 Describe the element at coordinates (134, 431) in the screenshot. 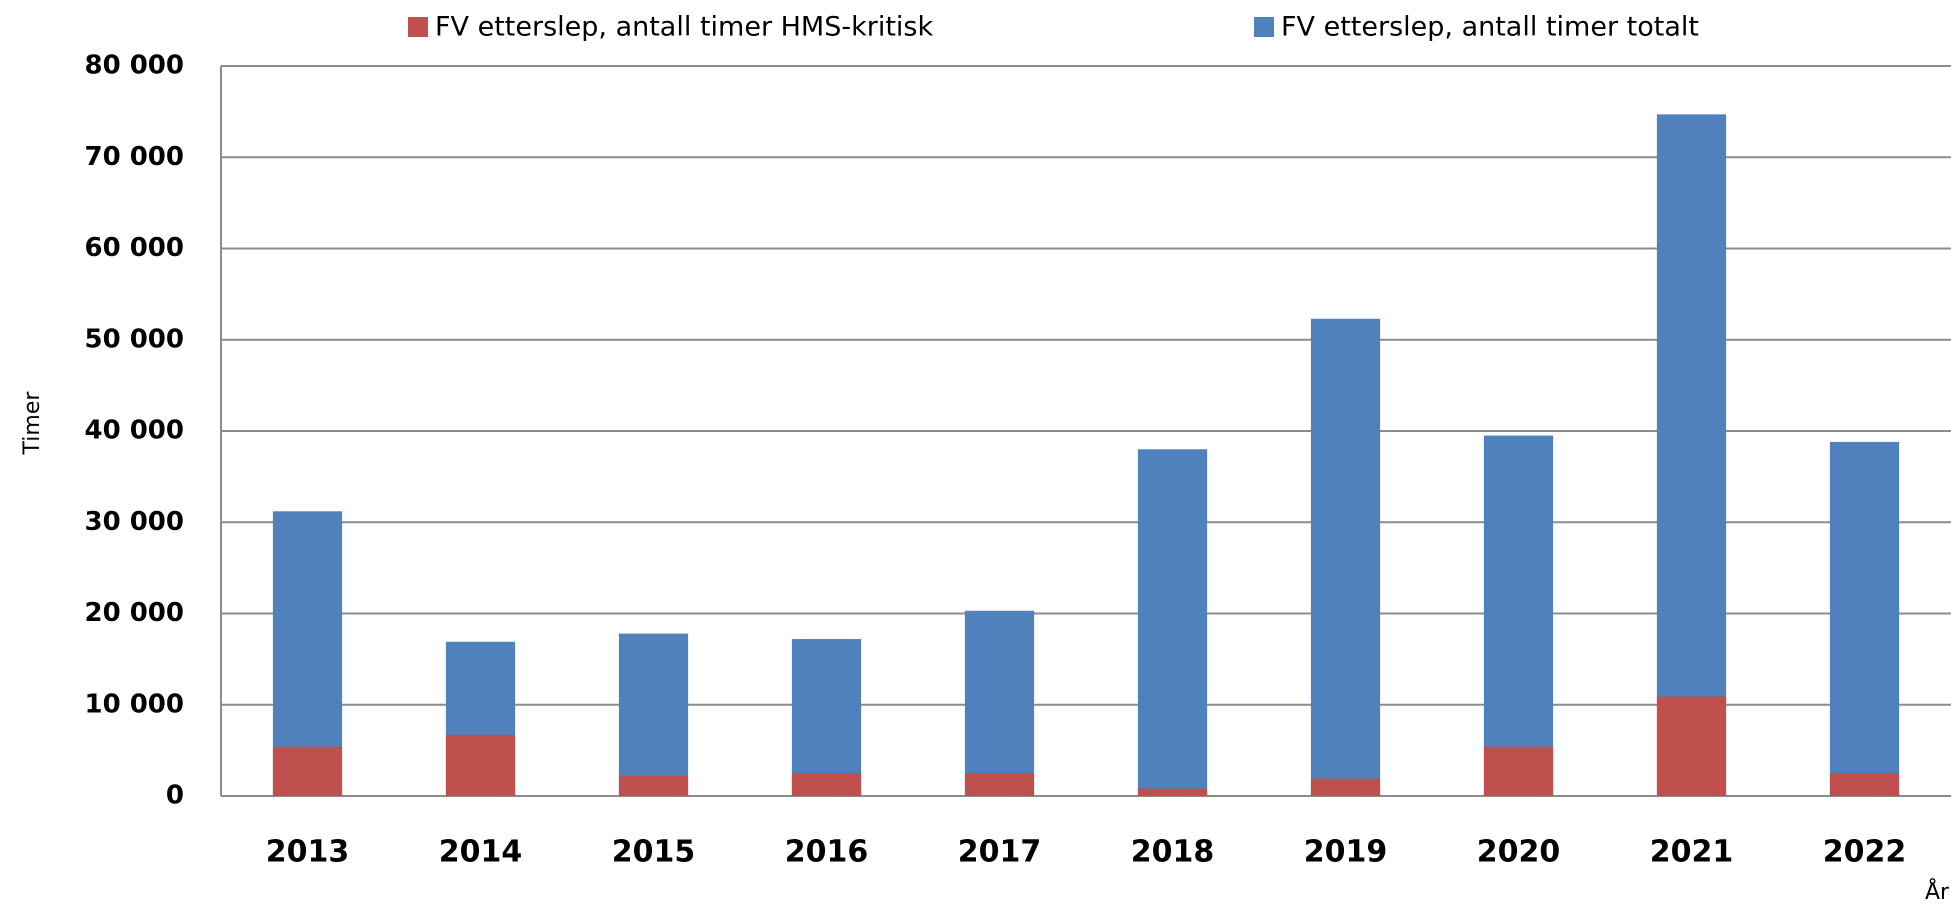

I see `y-tick-label: 40 000` at that location.